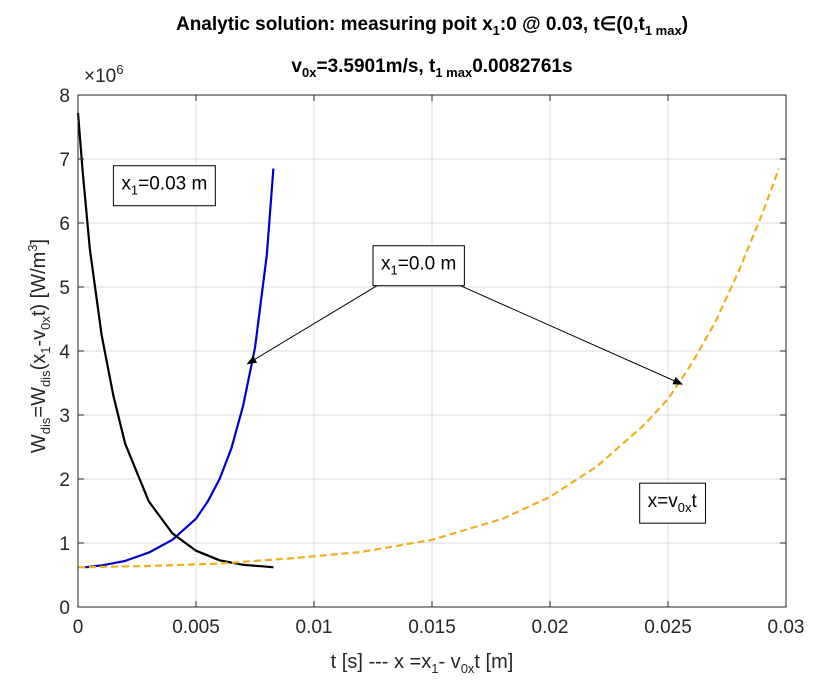 The image size is (815, 688). What do you see at coordinates (39, 338) in the screenshot?
I see `text-part: -v` at bounding box center [39, 338].